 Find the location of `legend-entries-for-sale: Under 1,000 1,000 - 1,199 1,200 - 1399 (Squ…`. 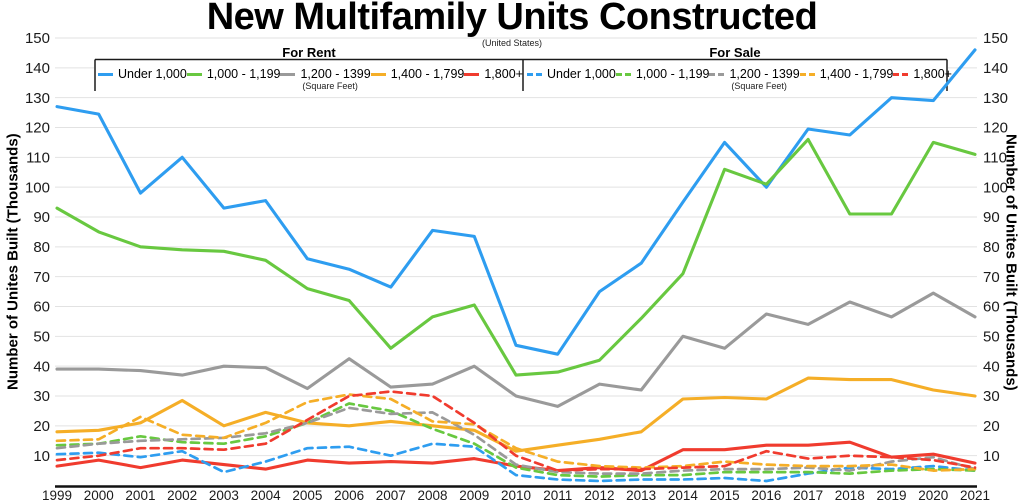

legend-entries-for-sale: Under 1,000 1,000 - 1,199 1,200 - 1399 (Squ… is located at coordinates (739, 79).